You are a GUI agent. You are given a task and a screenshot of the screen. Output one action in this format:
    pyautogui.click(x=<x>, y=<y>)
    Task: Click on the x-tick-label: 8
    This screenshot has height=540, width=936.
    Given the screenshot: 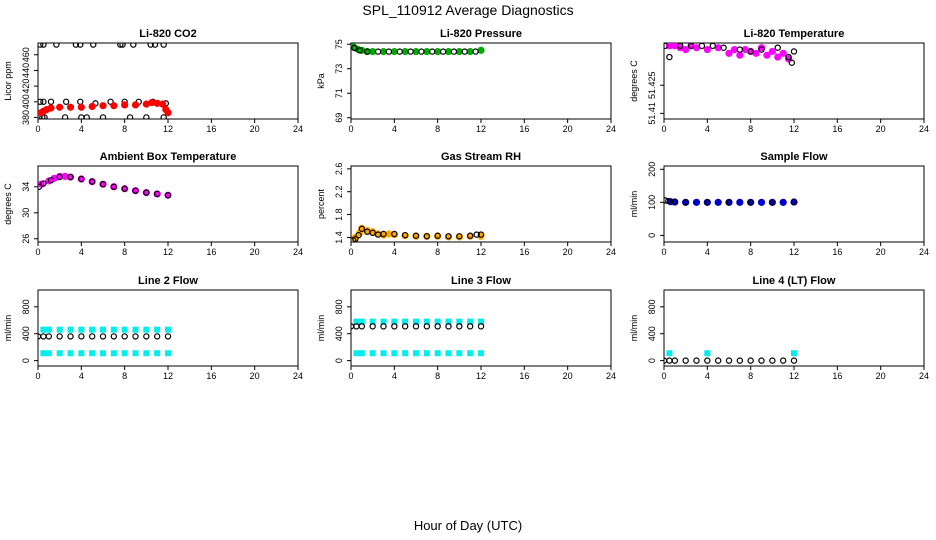 What is the action you would take?
    pyautogui.click(x=437, y=129)
    